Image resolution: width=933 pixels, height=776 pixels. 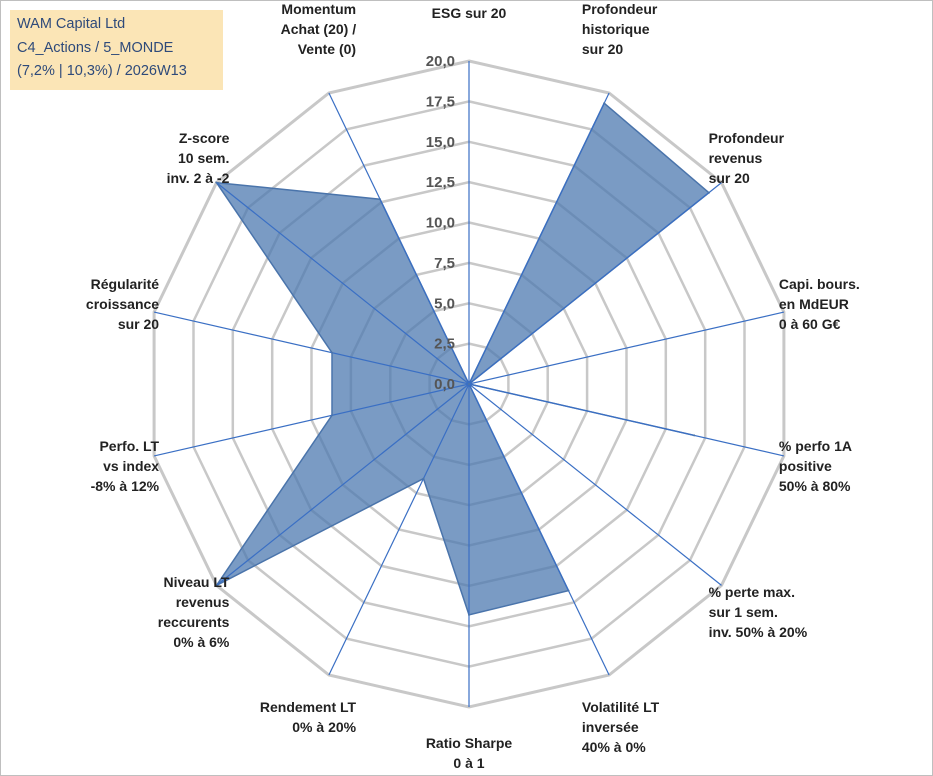 I want to click on axis-label-line: Rendement LT, so click(x=308, y=707).